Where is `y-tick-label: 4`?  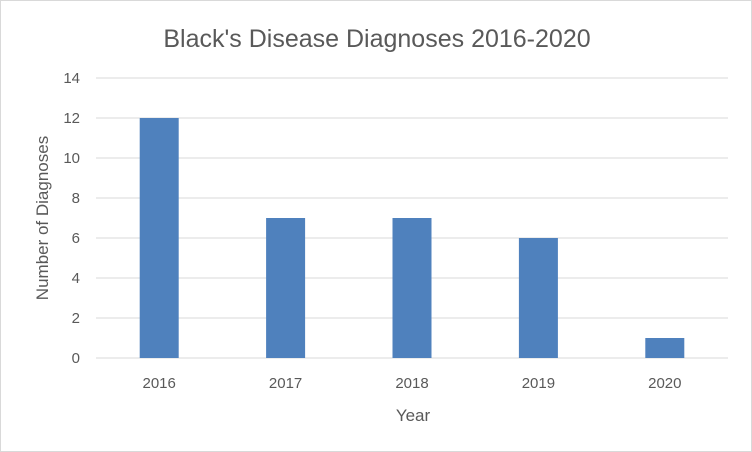
y-tick-label: 4 is located at coordinates (76, 278).